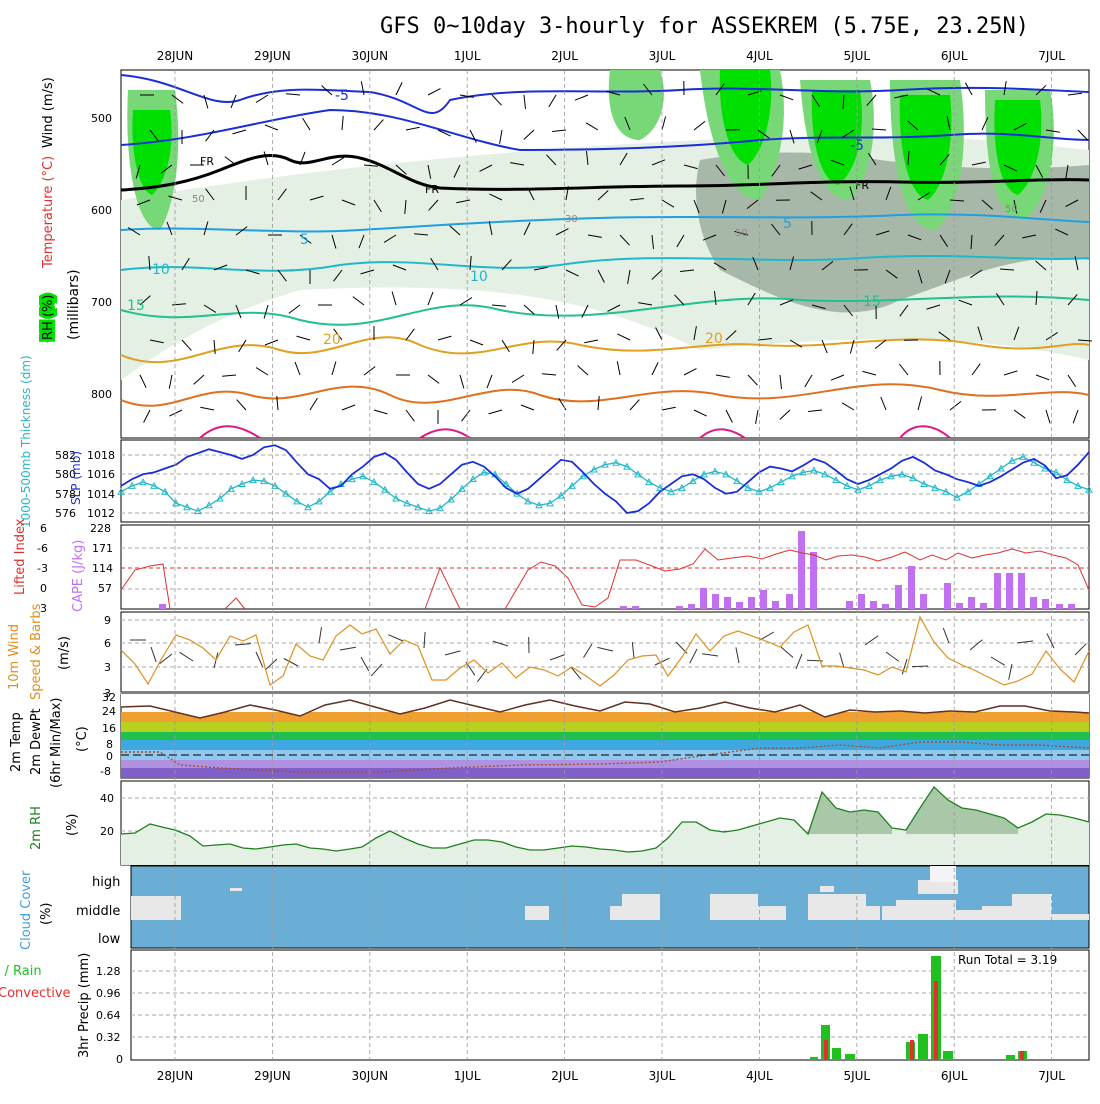  Describe the element at coordinates (107, 798) in the screenshot. I see `rh2m-tick: 40` at that location.